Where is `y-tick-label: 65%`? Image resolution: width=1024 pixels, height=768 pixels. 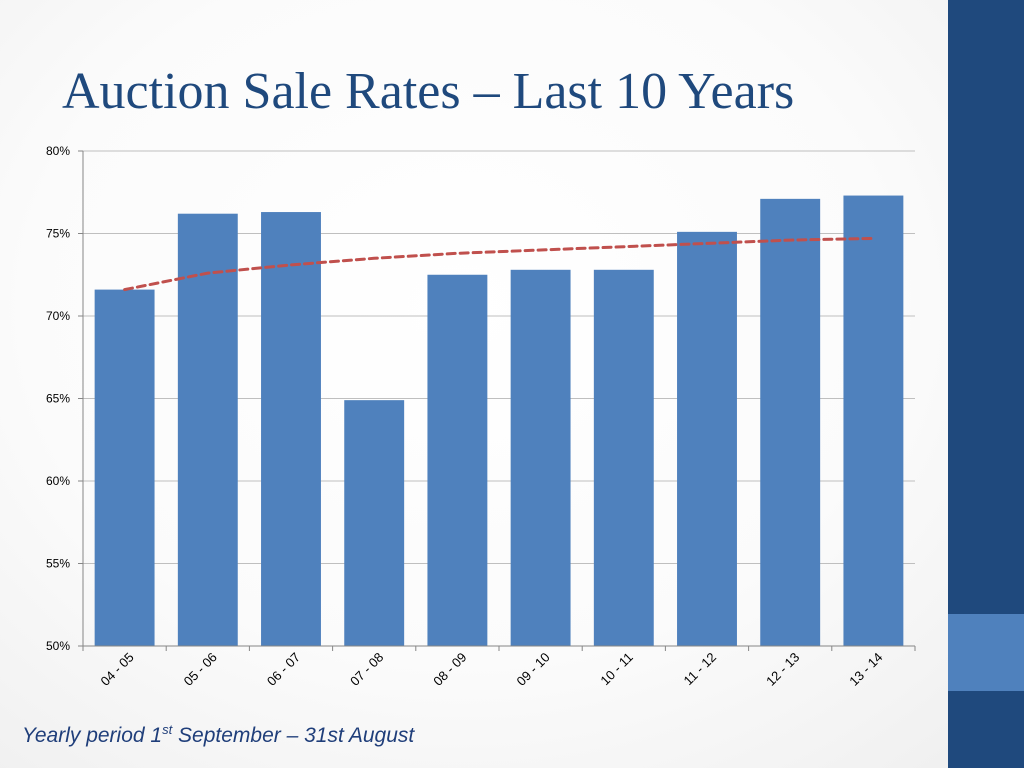
y-tick-label: 65% is located at coordinates (58, 399).